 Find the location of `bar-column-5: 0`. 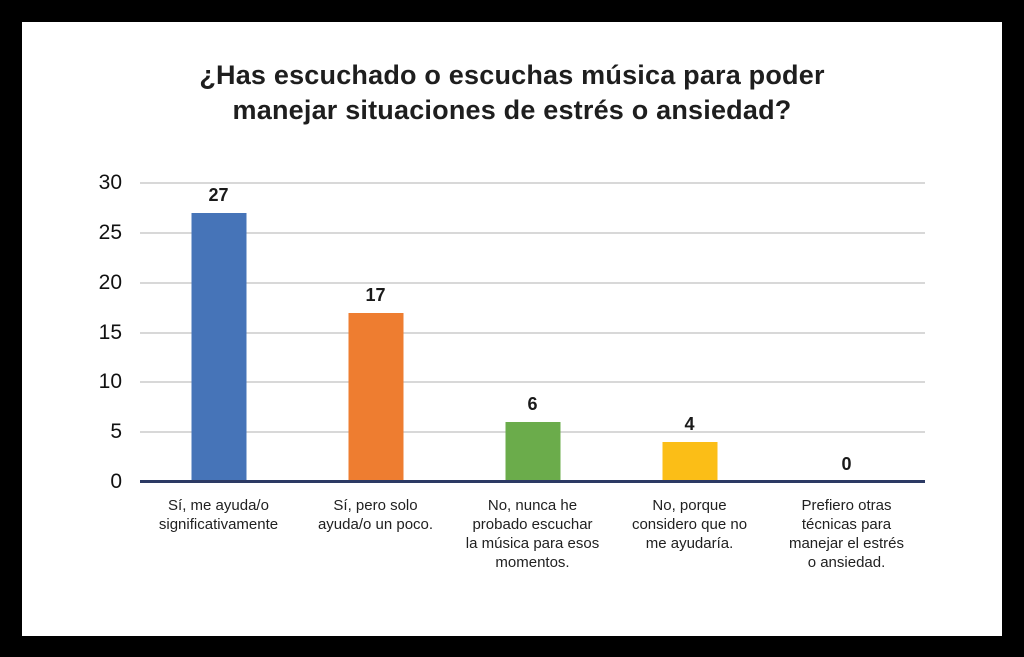

bar-column-5: 0 is located at coordinates (846, 332).